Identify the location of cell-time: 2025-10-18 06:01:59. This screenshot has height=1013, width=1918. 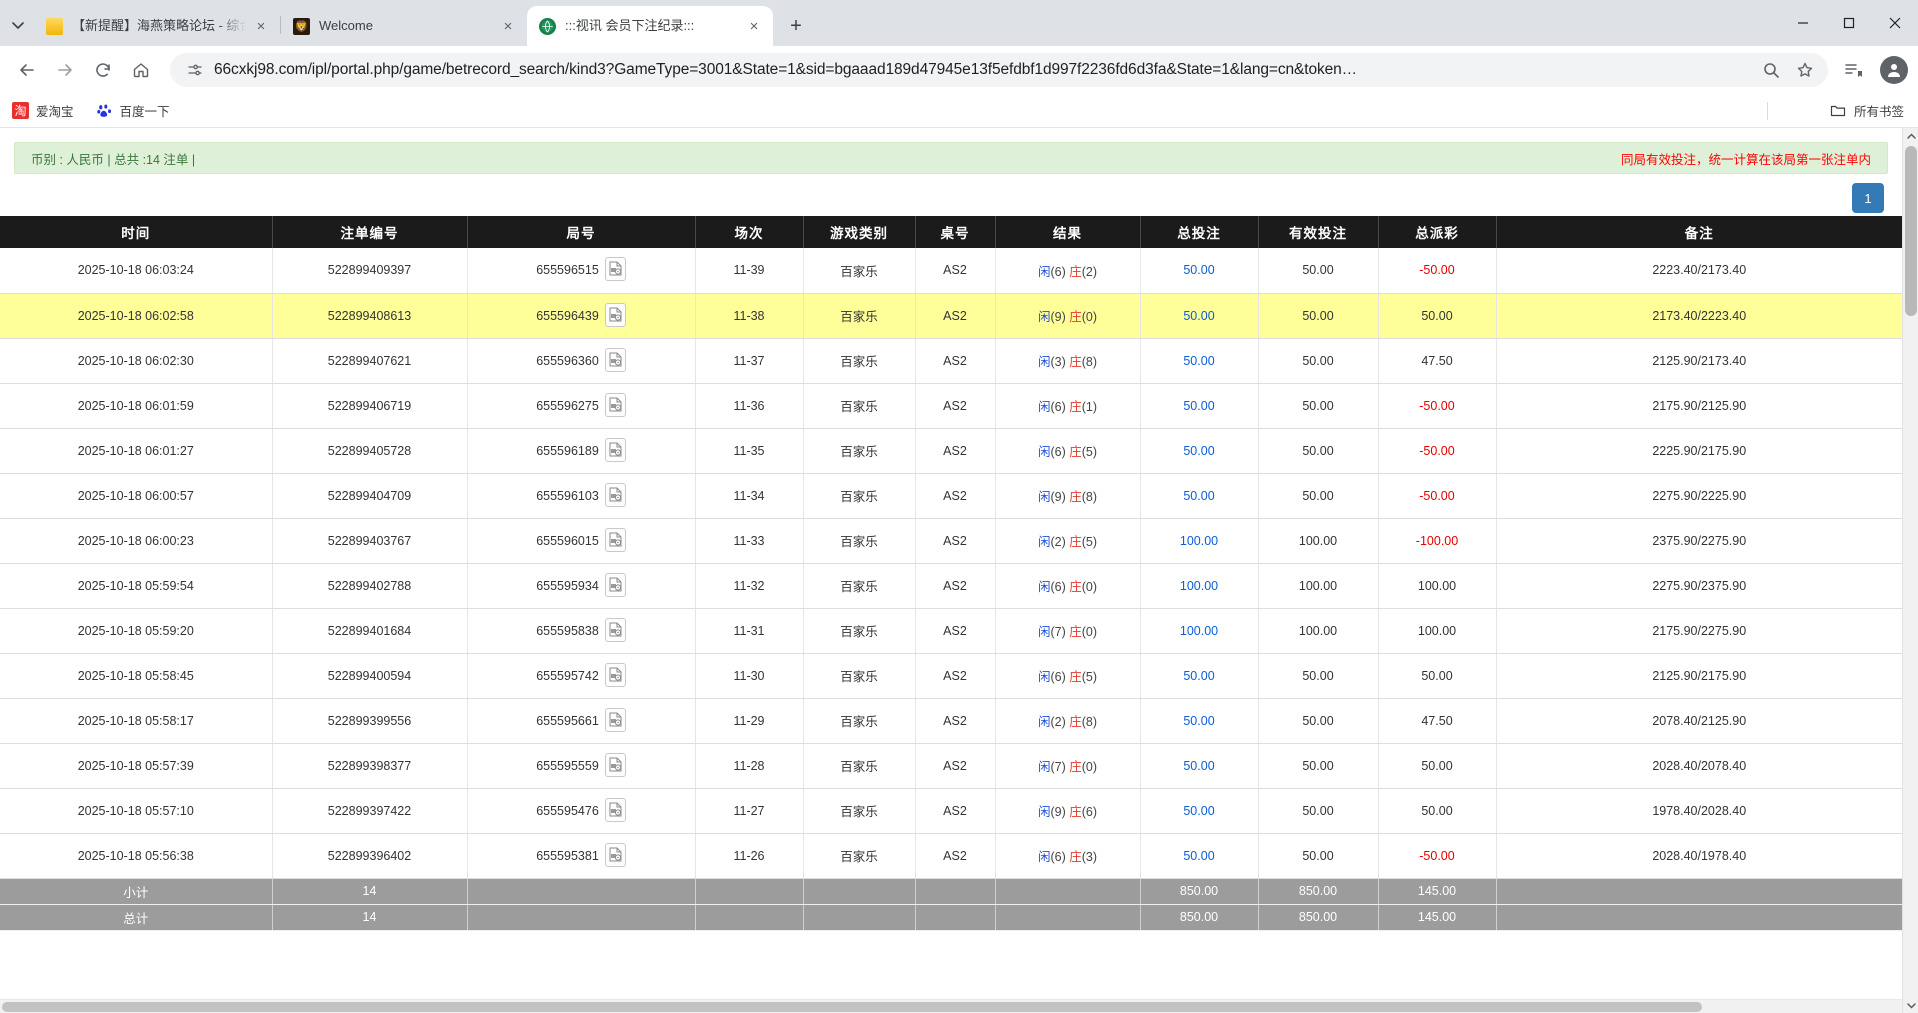
(136, 406).